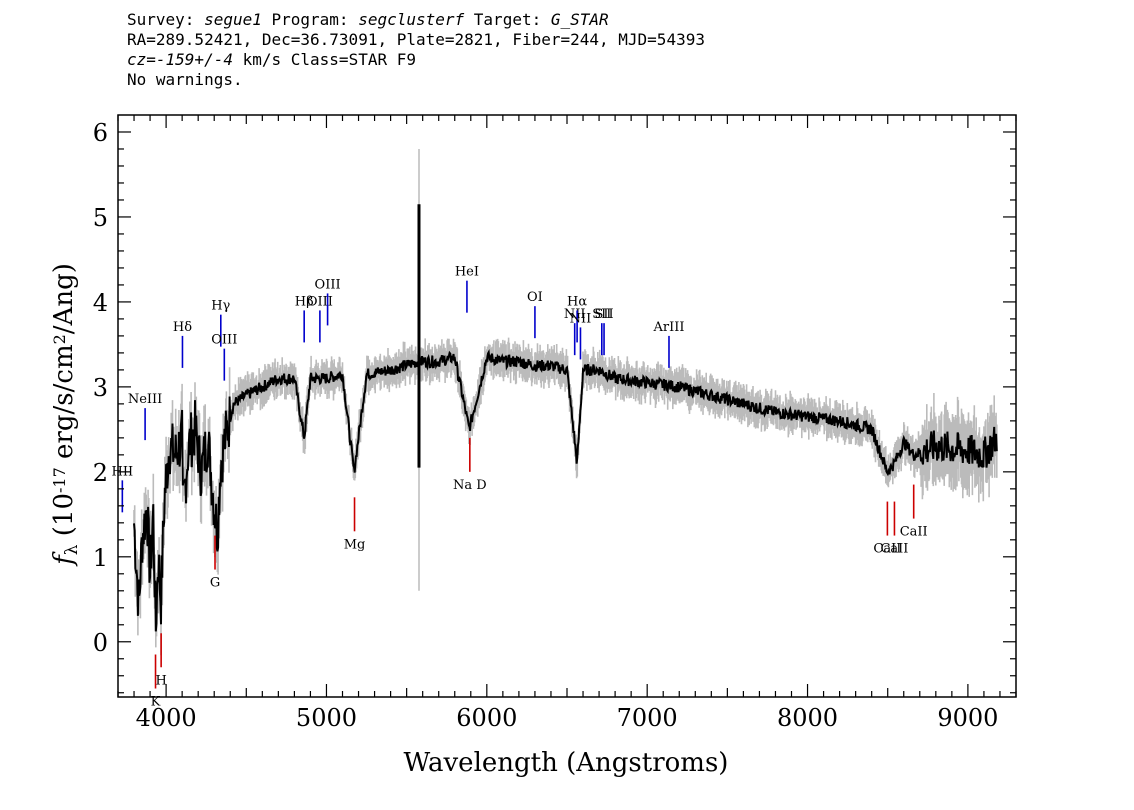 The width and height of the screenshot is (1134, 810). What do you see at coordinates (100, 133) in the screenshot?
I see `y-tick-label: 6` at bounding box center [100, 133].